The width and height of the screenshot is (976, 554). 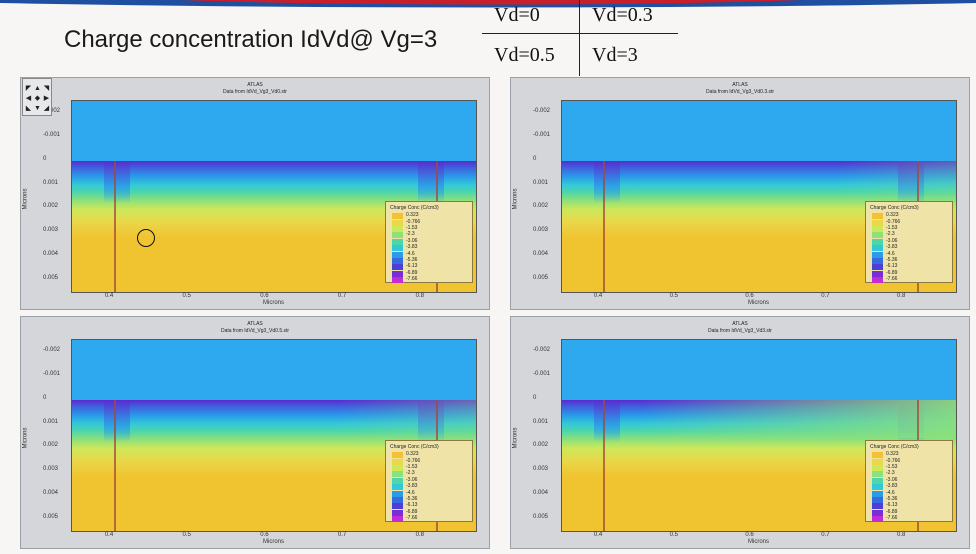 What do you see at coordinates (892, 228) in the screenshot?
I see `colorbar-level-label: -1.53` at bounding box center [892, 228].